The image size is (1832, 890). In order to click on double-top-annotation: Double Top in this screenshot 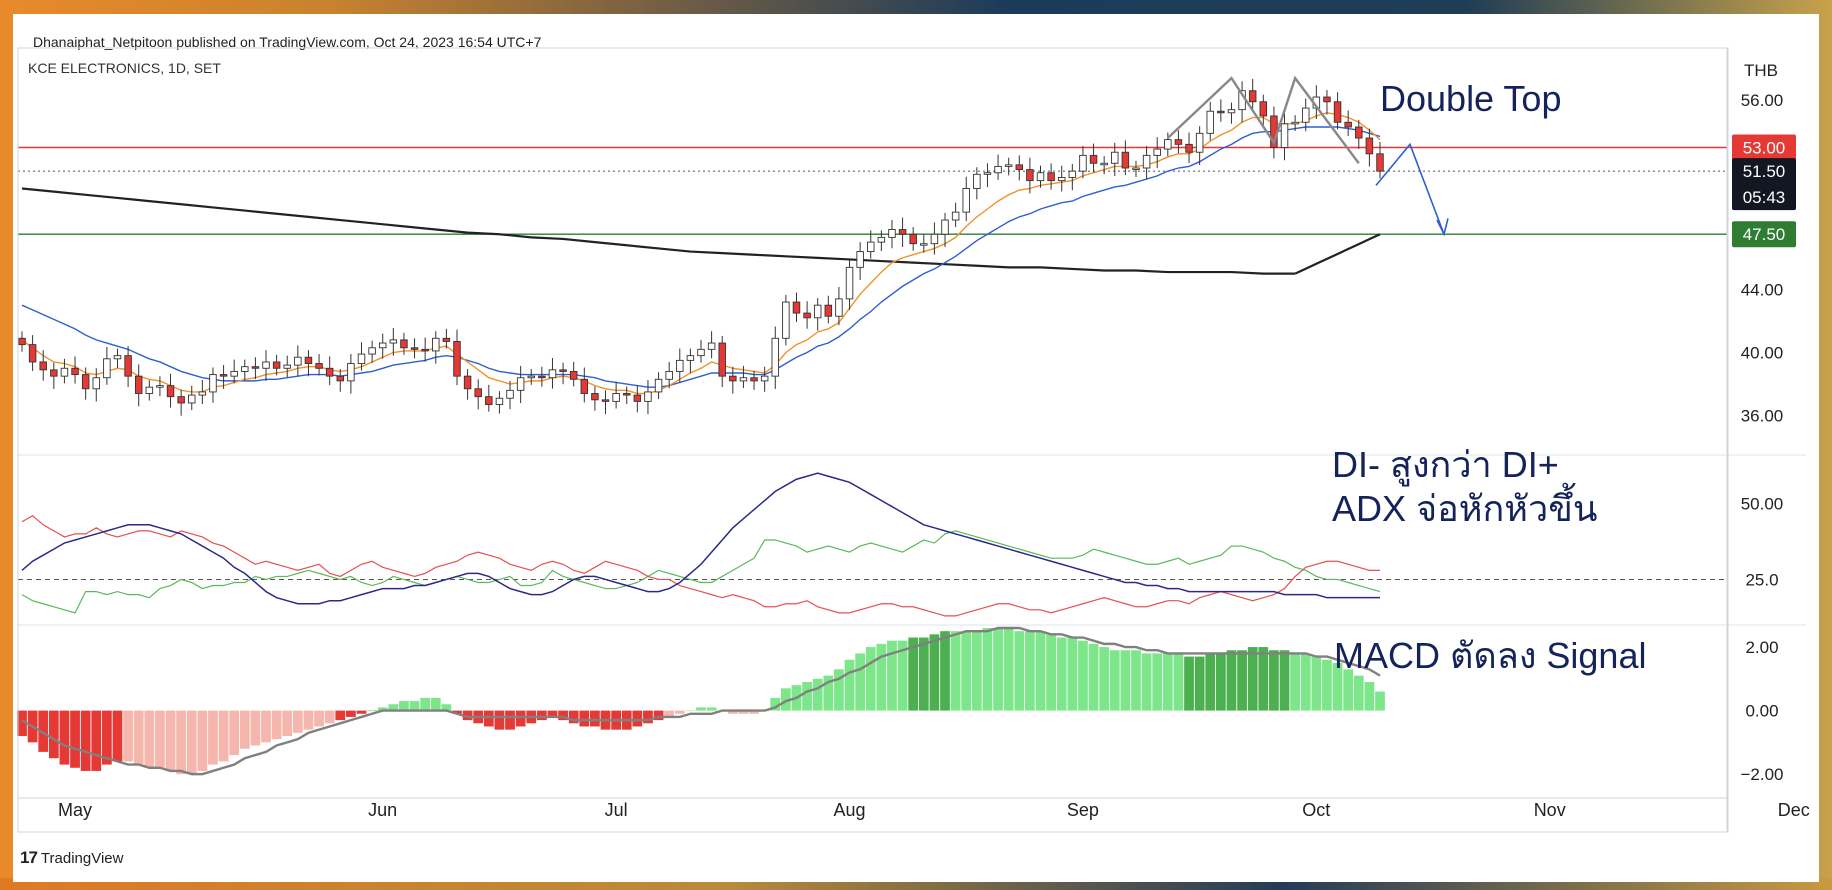, I will do `click(1471, 98)`.